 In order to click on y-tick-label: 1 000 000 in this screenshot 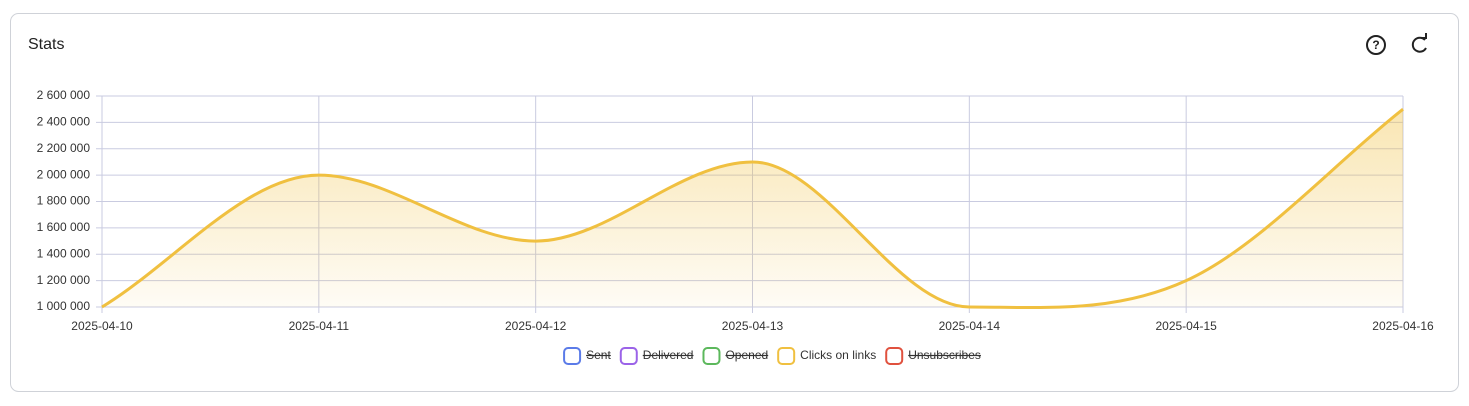, I will do `click(64, 306)`.